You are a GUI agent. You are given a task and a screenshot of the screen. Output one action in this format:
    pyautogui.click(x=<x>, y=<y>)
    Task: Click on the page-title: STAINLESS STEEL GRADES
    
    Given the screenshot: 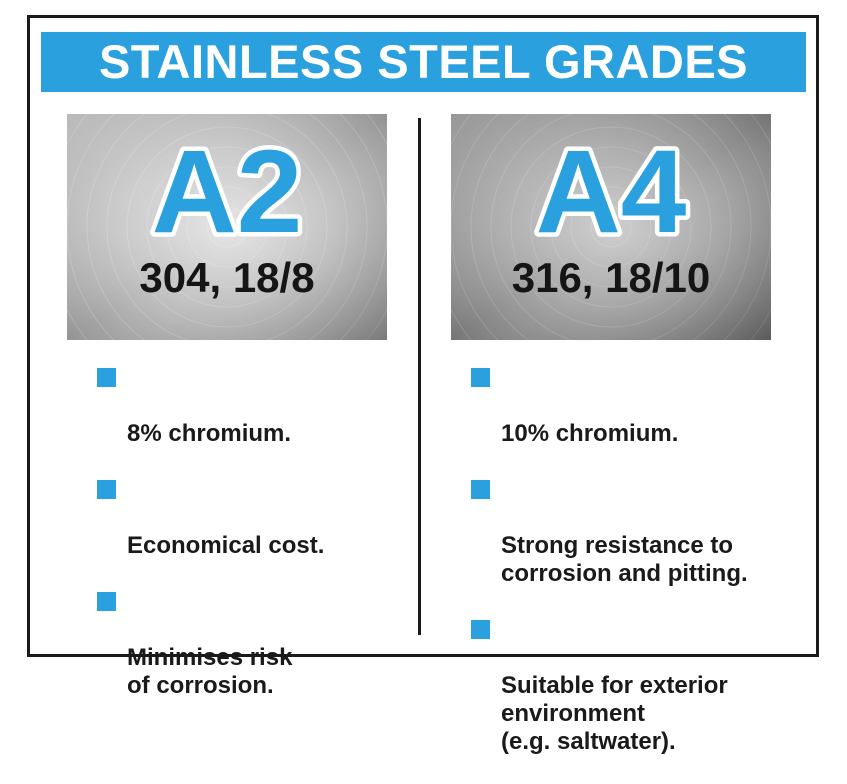 What is the action you would take?
    pyautogui.click(x=423, y=62)
    